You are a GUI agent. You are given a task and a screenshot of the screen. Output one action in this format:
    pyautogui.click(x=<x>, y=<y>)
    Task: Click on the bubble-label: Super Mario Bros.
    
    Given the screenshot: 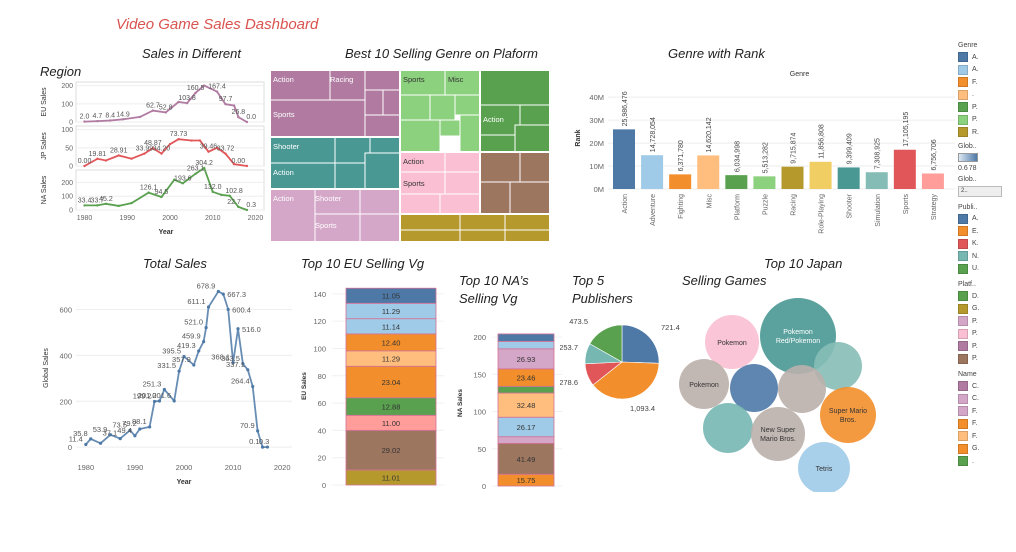 What is the action you would take?
    pyautogui.click(x=848, y=416)
    